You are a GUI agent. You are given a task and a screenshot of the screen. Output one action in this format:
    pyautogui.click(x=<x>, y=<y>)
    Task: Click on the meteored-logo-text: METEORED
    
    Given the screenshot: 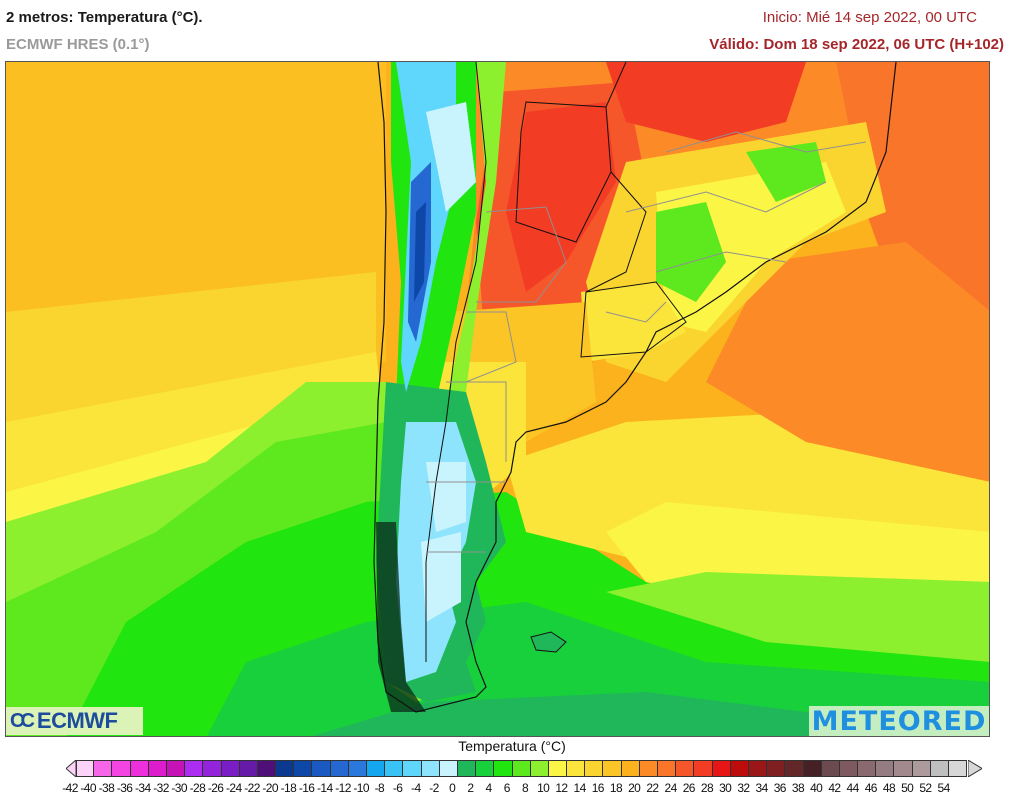 What is the action you would take?
    pyautogui.click(x=899, y=721)
    